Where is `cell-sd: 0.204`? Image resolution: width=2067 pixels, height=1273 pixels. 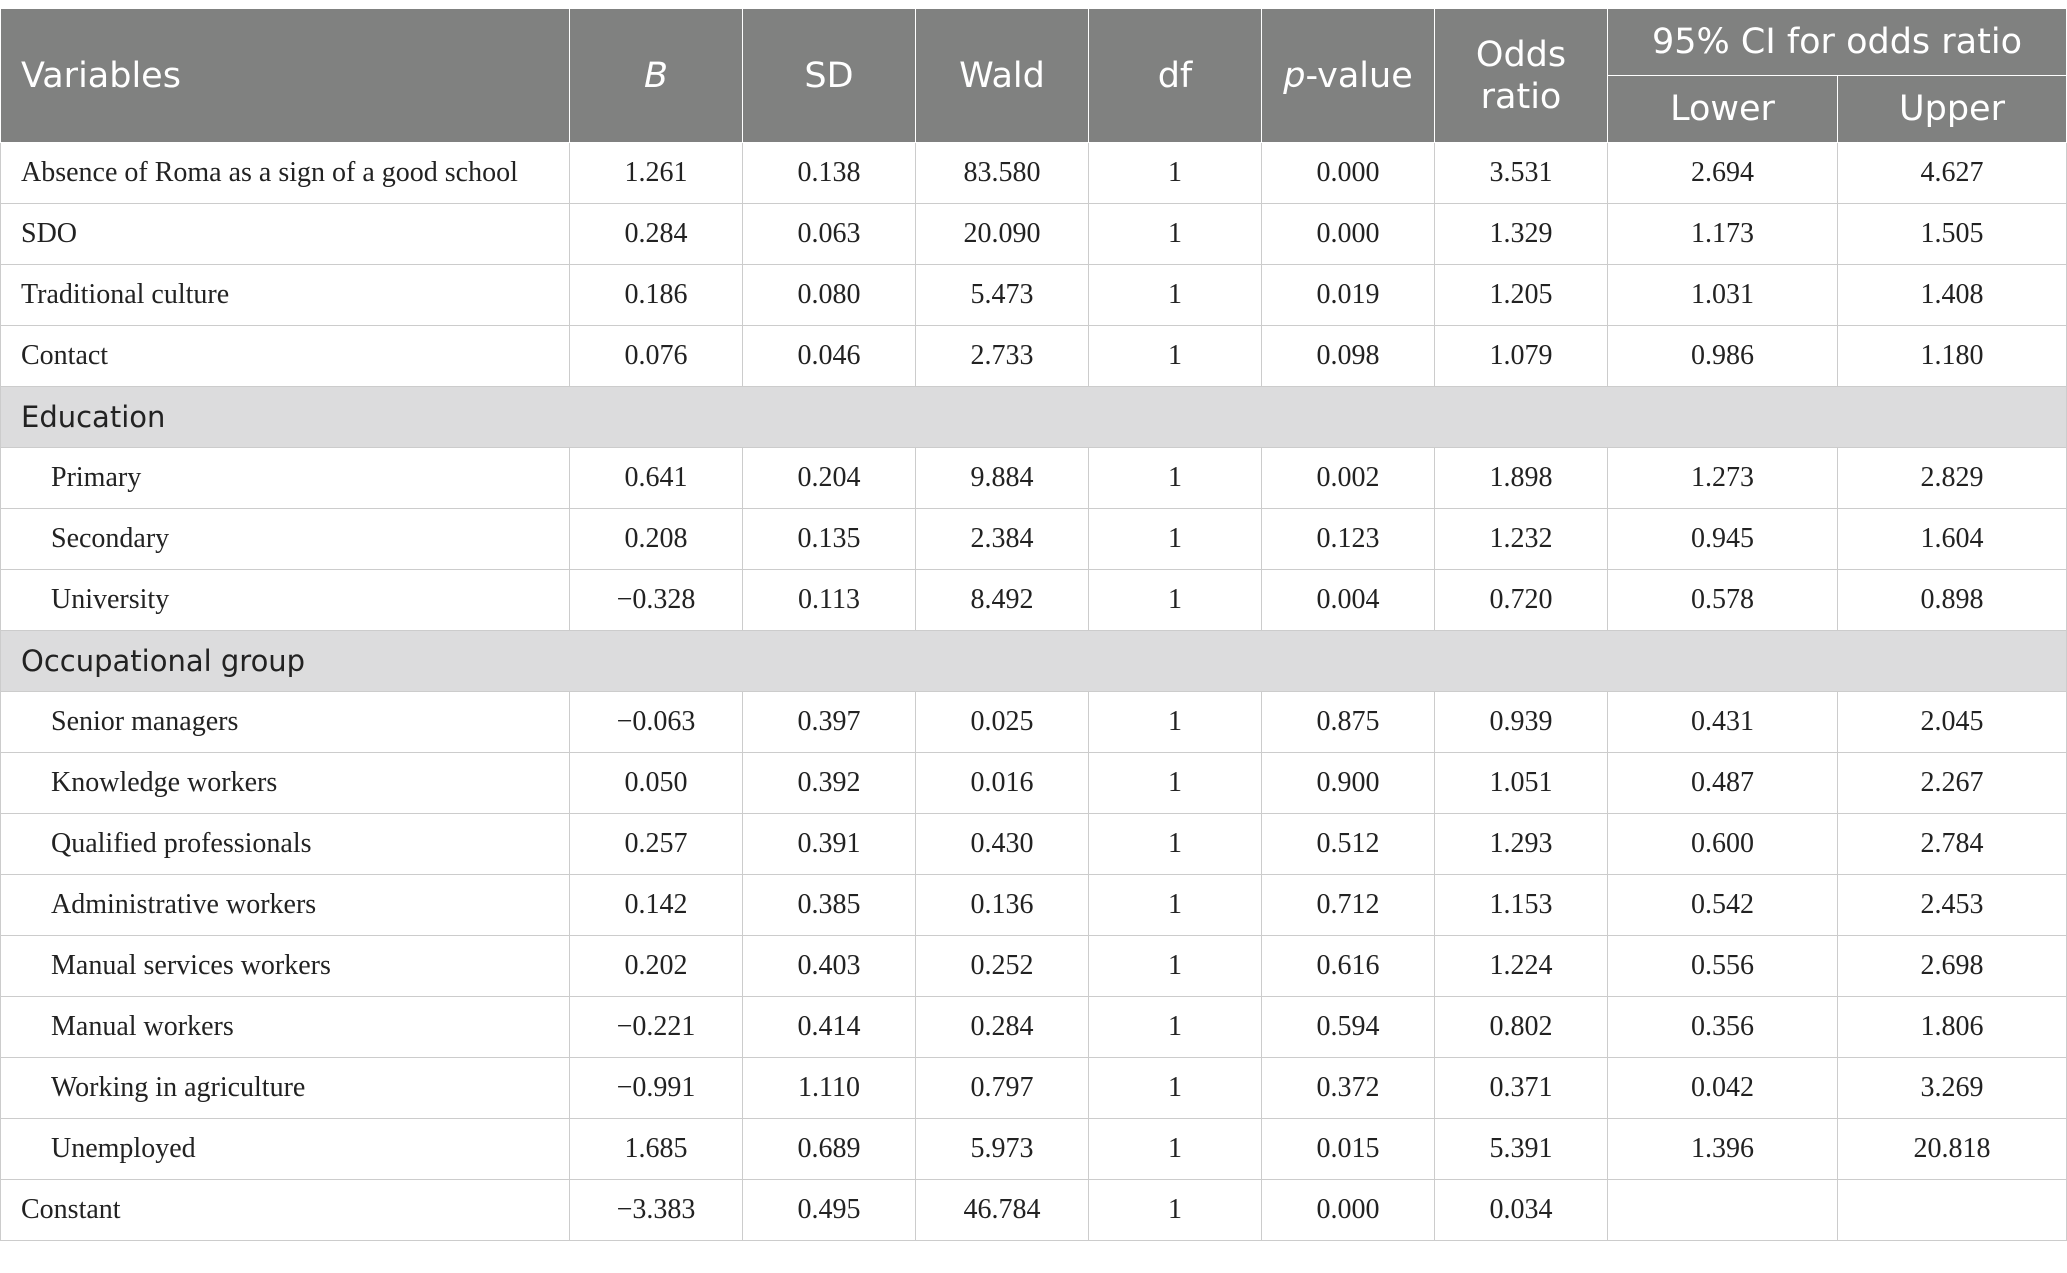 cell-sd: 0.204 is located at coordinates (829, 478).